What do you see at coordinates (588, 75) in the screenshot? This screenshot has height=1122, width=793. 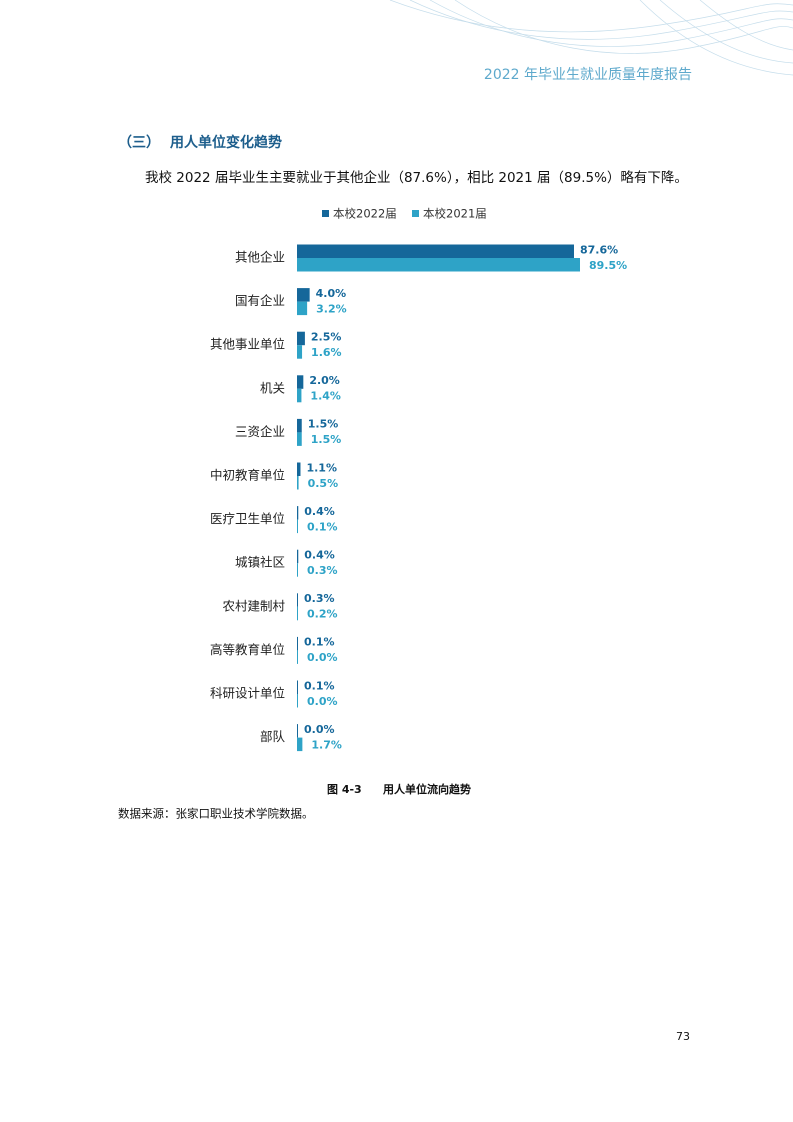 I see `header-title: 2022 年毕业生就业质量年度报告` at bounding box center [588, 75].